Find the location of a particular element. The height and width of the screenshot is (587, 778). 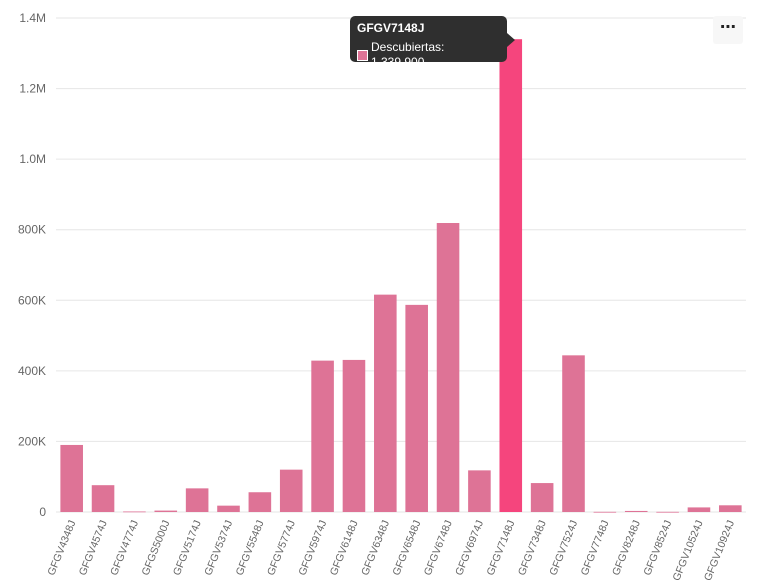

y-tick-label: 800K is located at coordinates (32, 230).